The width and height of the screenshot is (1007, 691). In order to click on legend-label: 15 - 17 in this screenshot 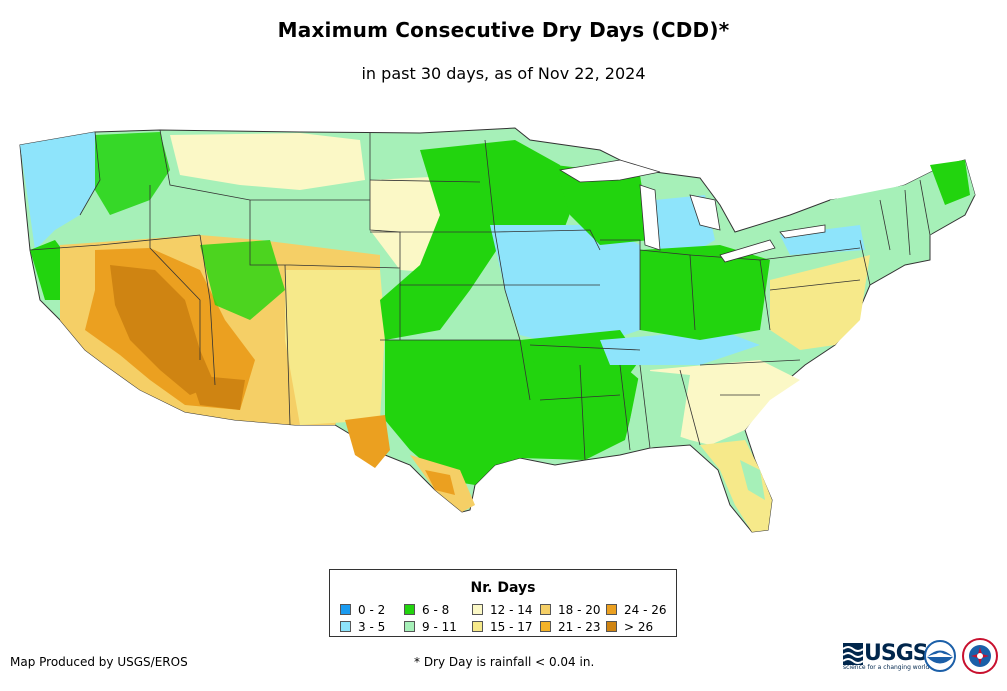, I will do `click(511, 627)`.